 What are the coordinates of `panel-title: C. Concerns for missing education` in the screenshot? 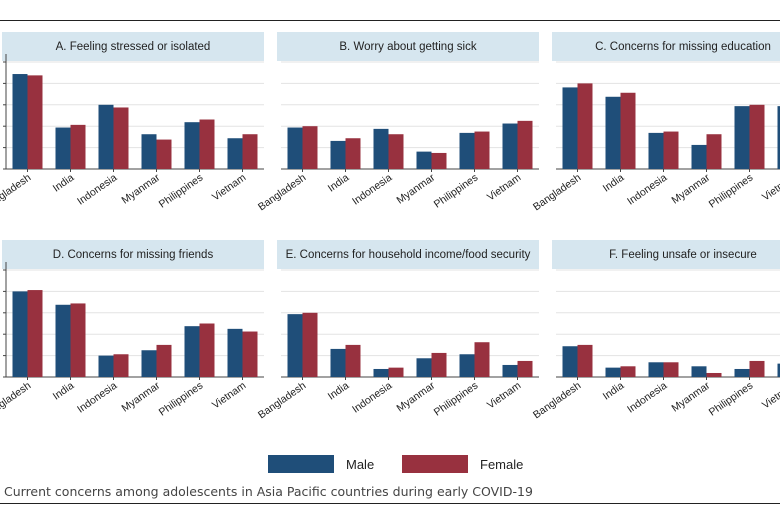 It's located at (683, 47).